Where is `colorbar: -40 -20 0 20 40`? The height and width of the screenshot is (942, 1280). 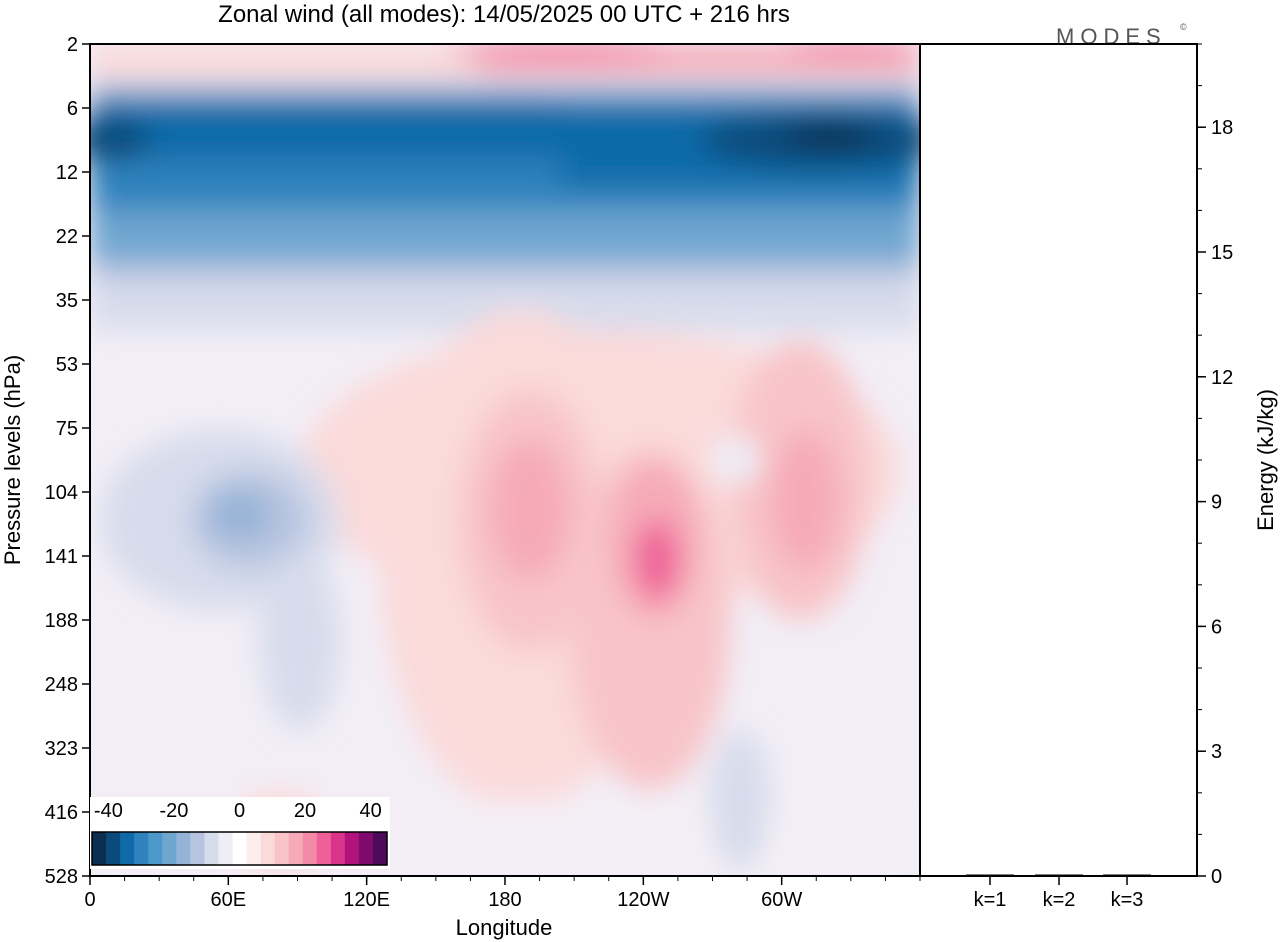
colorbar: -40 -20 0 20 40 is located at coordinates (240, 833).